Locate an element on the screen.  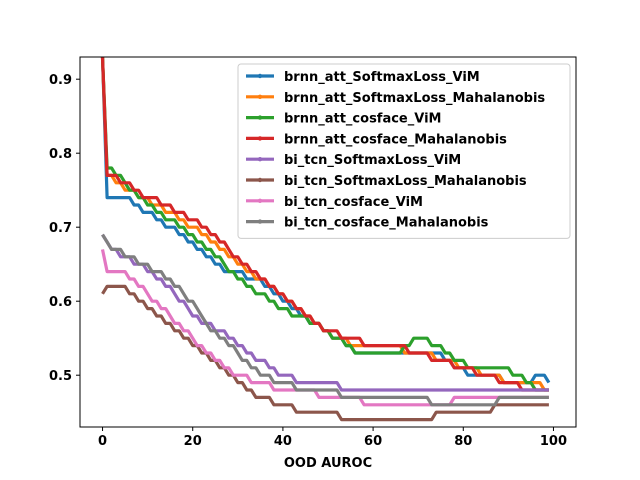
y-tick-label: 0.5 is located at coordinates (60, 376).